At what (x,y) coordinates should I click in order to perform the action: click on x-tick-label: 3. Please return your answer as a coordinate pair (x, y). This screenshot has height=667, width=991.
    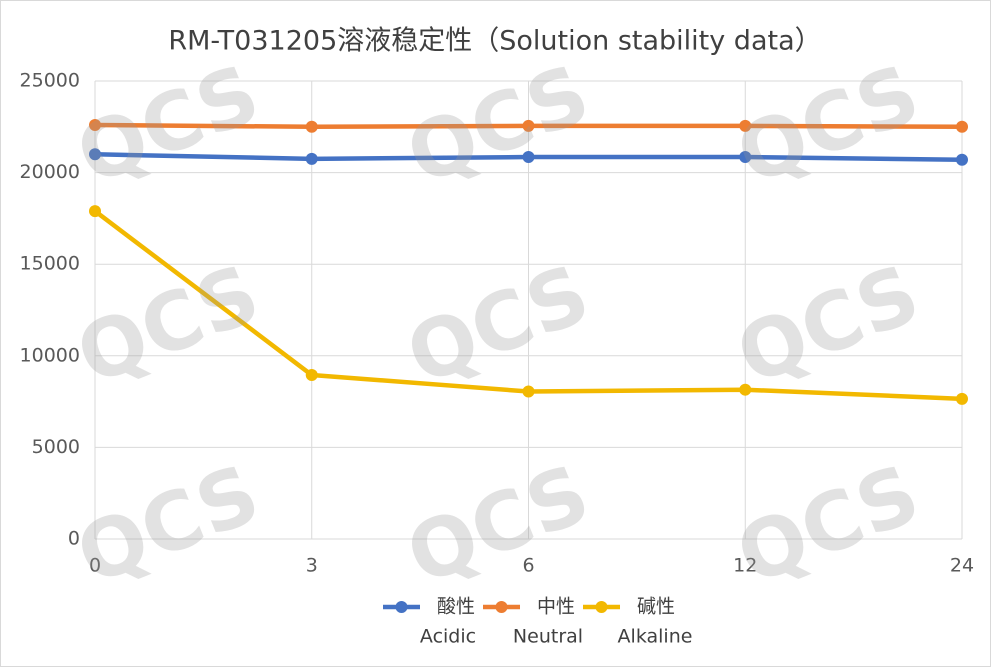
    Looking at the image, I should click on (312, 566).